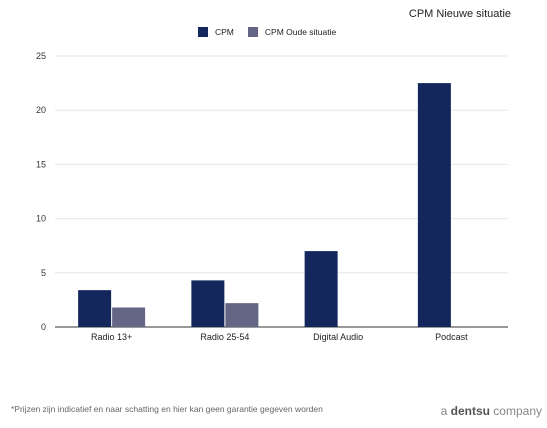 Image resolution: width=547 pixels, height=428 pixels. I want to click on y-tick-label: 5, so click(43, 273).